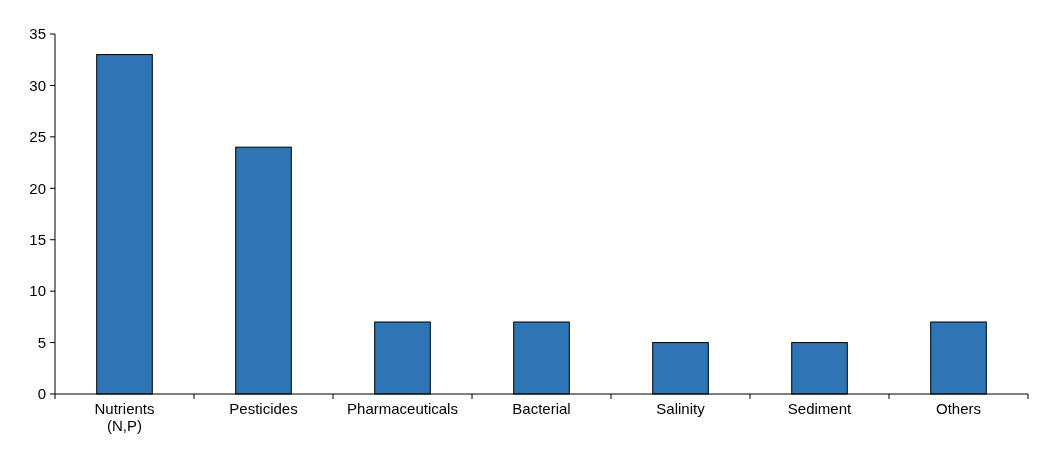 This screenshot has height=451, width=1046. I want to click on y-tick-label: 25, so click(37, 137).